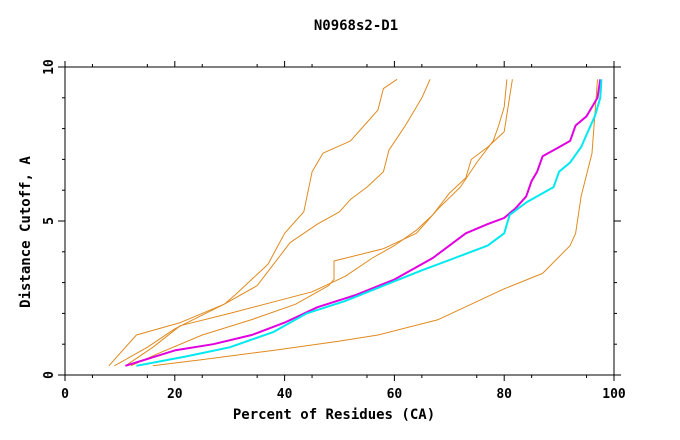 The height and width of the screenshot is (440, 680). I want to click on x-axis-label: Percent of Residues (CA), so click(334, 415).